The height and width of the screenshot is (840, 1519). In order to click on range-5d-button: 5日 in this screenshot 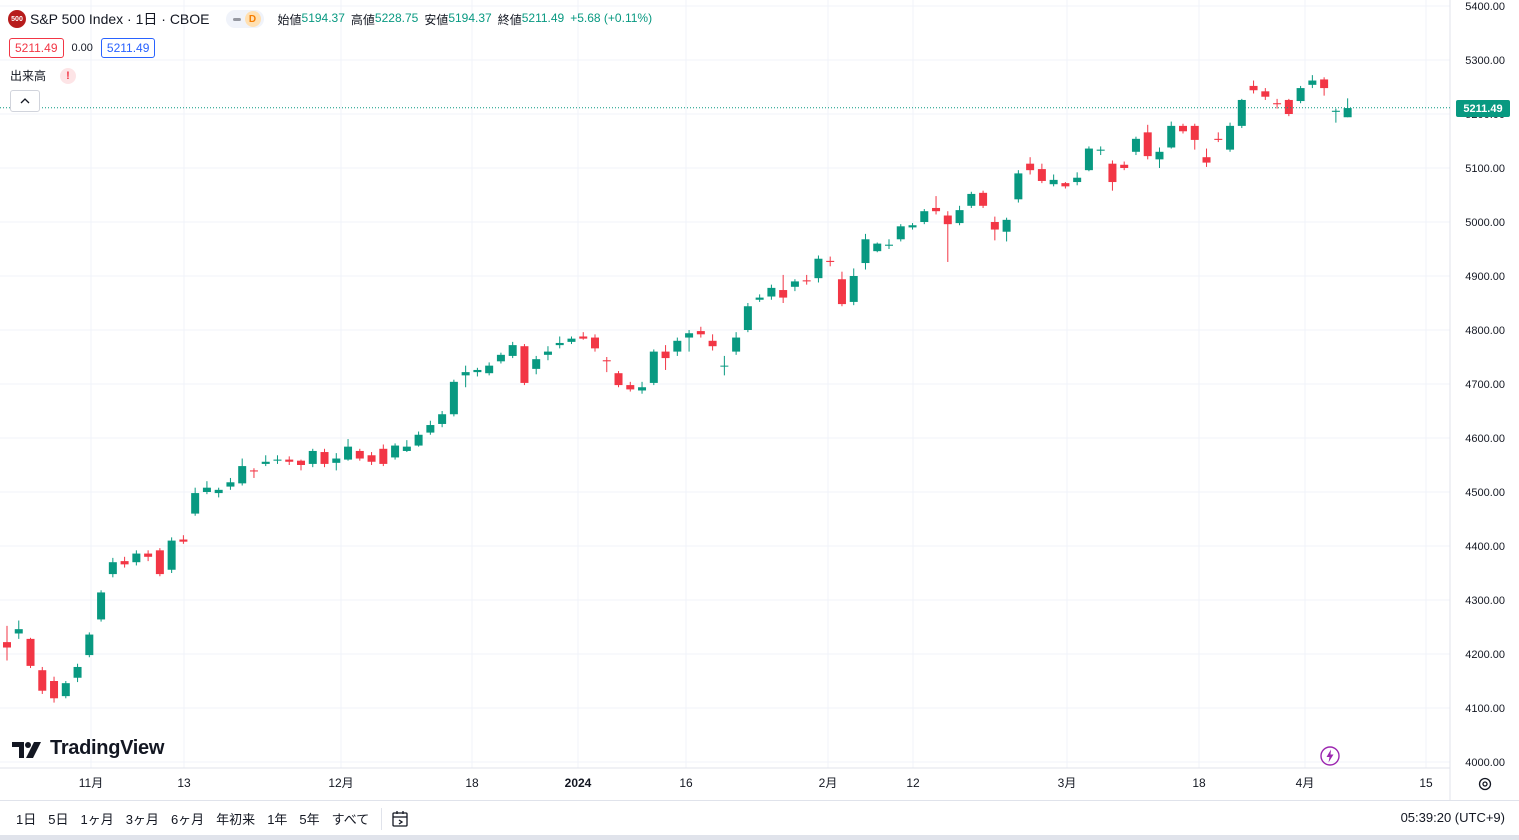, I will do `click(58, 819)`.